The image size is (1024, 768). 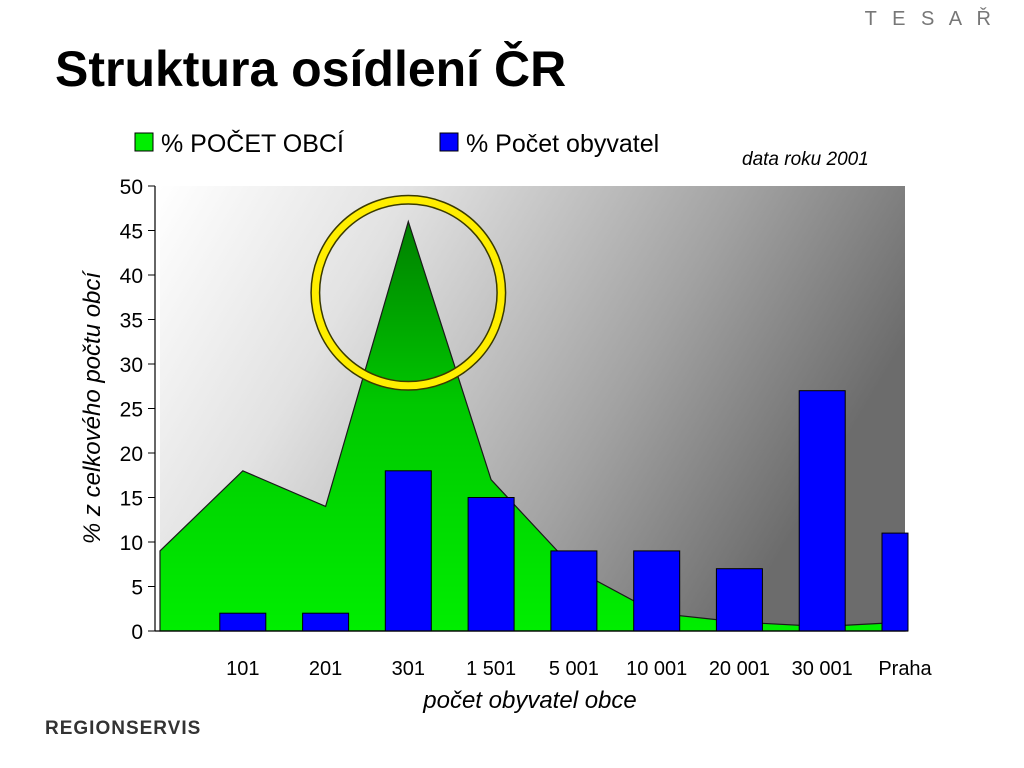 I want to click on x-tick-label: 101, so click(x=242, y=669).